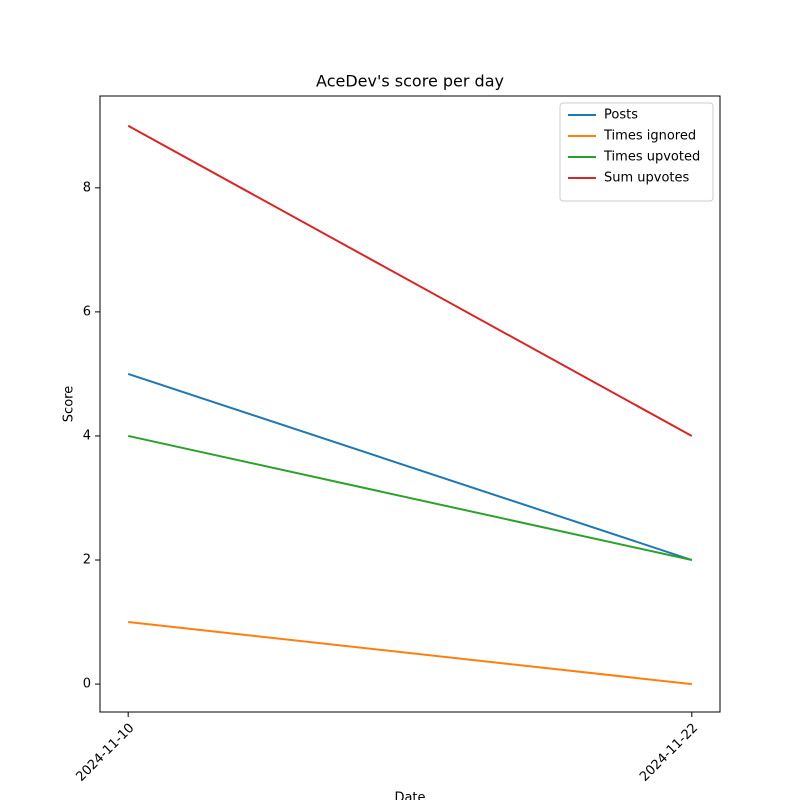 This screenshot has width=800, height=800. What do you see at coordinates (69, 404) in the screenshot?
I see `y-axis-label: Score` at bounding box center [69, 404].